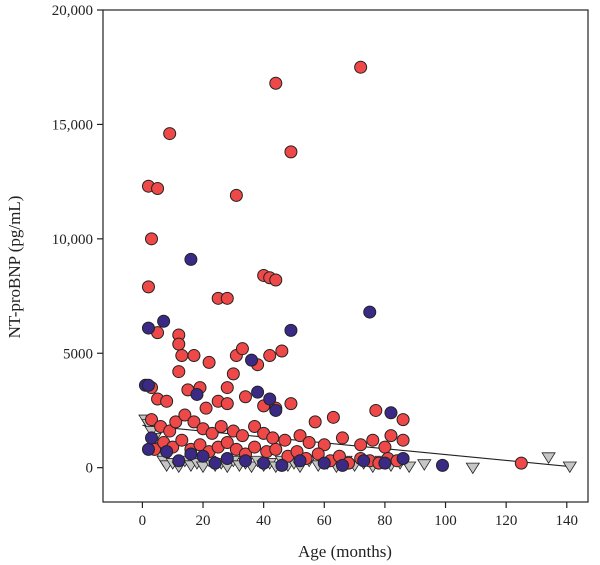  Describe the element at coordinates (72, 125) in the screenshot. I see `y-tick-label: 15,000` at that location.